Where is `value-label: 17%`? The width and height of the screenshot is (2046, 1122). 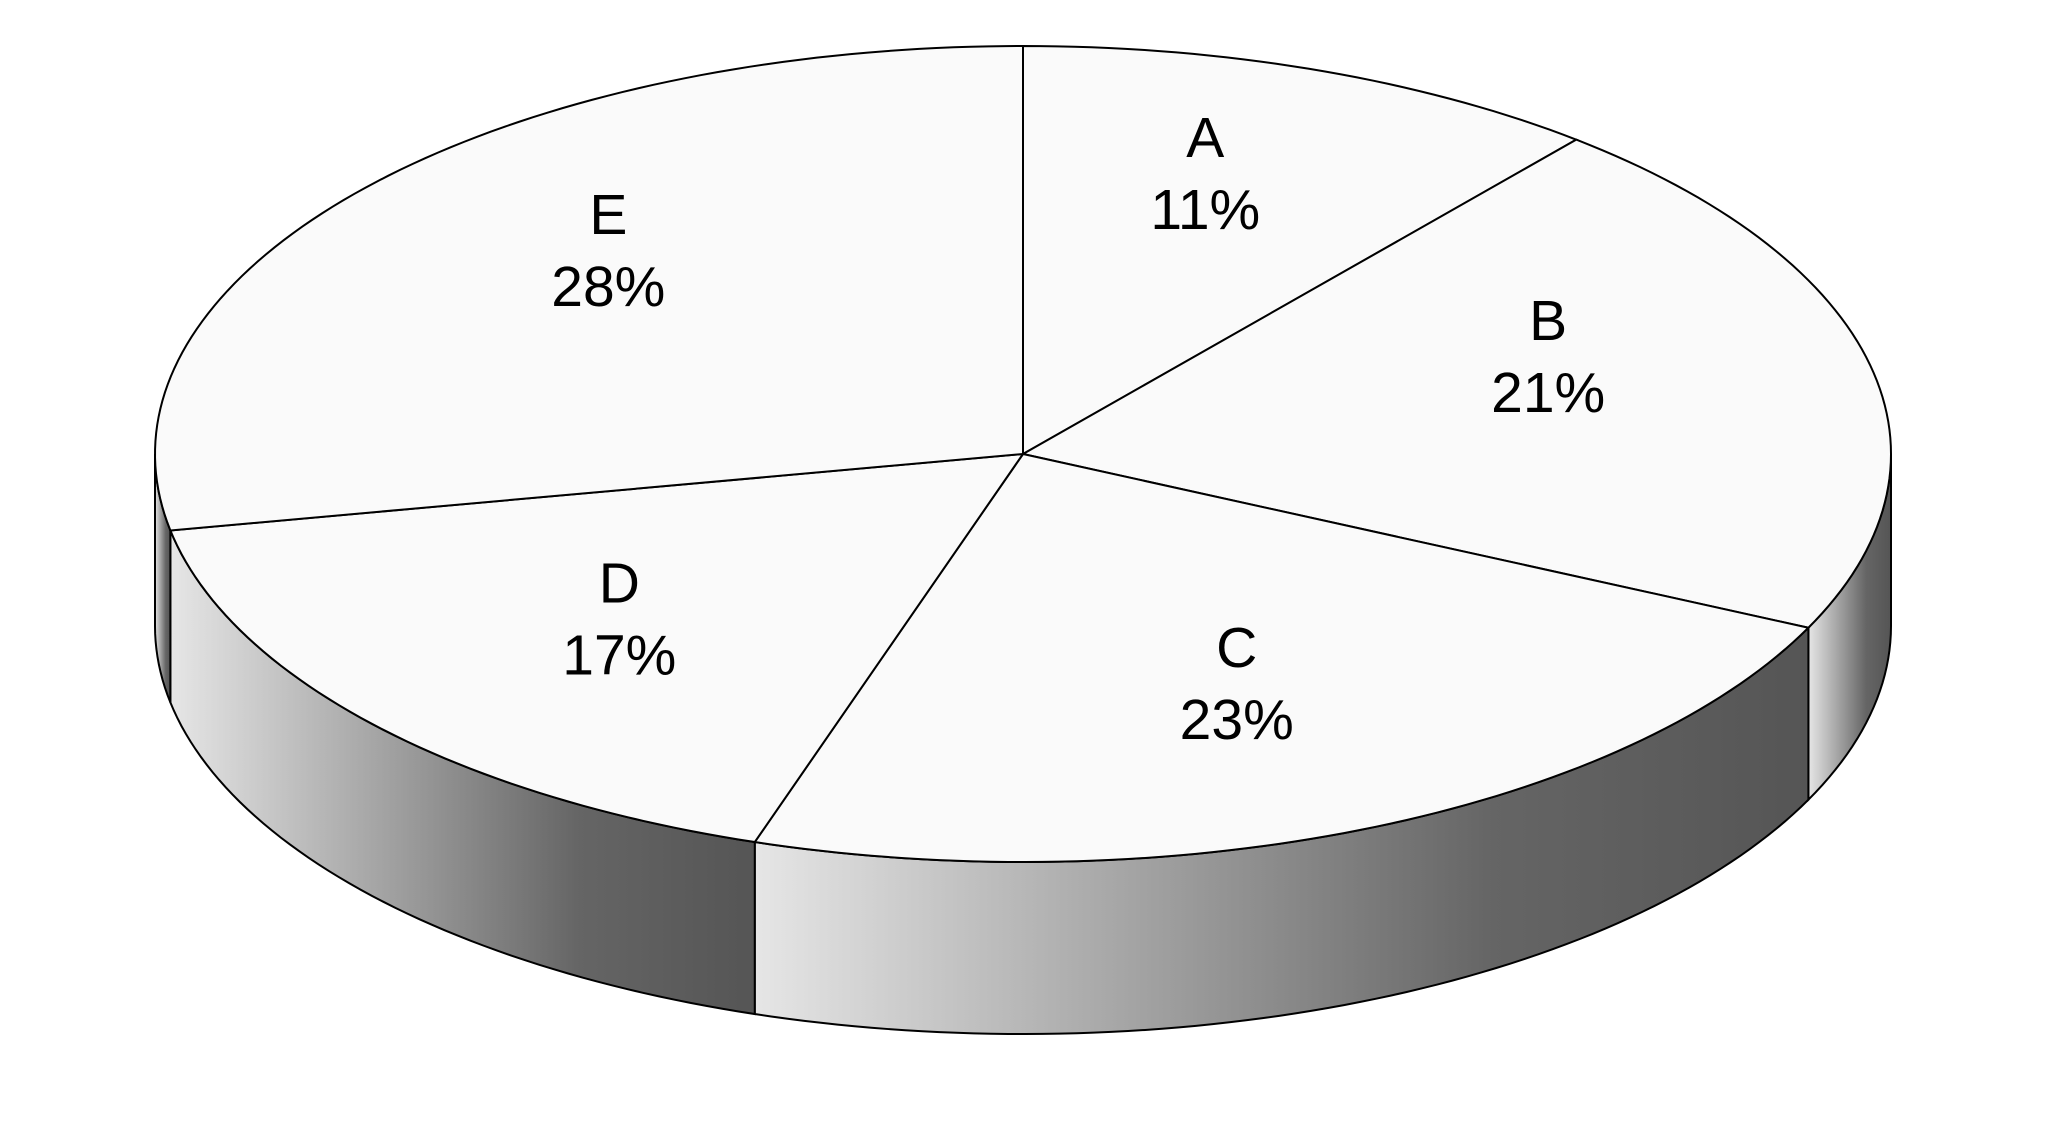 value-label: 17% is located at coordinates (619, 655).